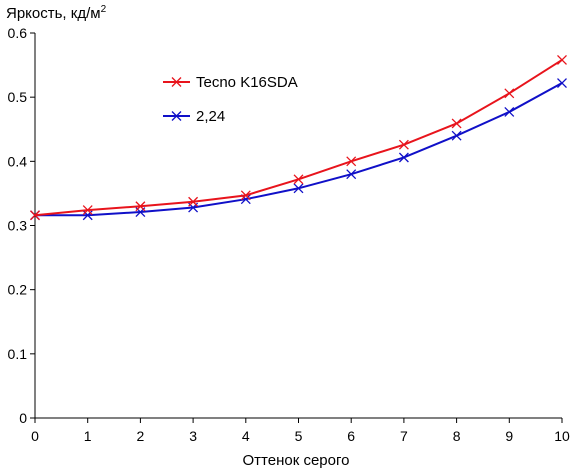  I want to click on x-tick-label: 5, so click(299, 436).